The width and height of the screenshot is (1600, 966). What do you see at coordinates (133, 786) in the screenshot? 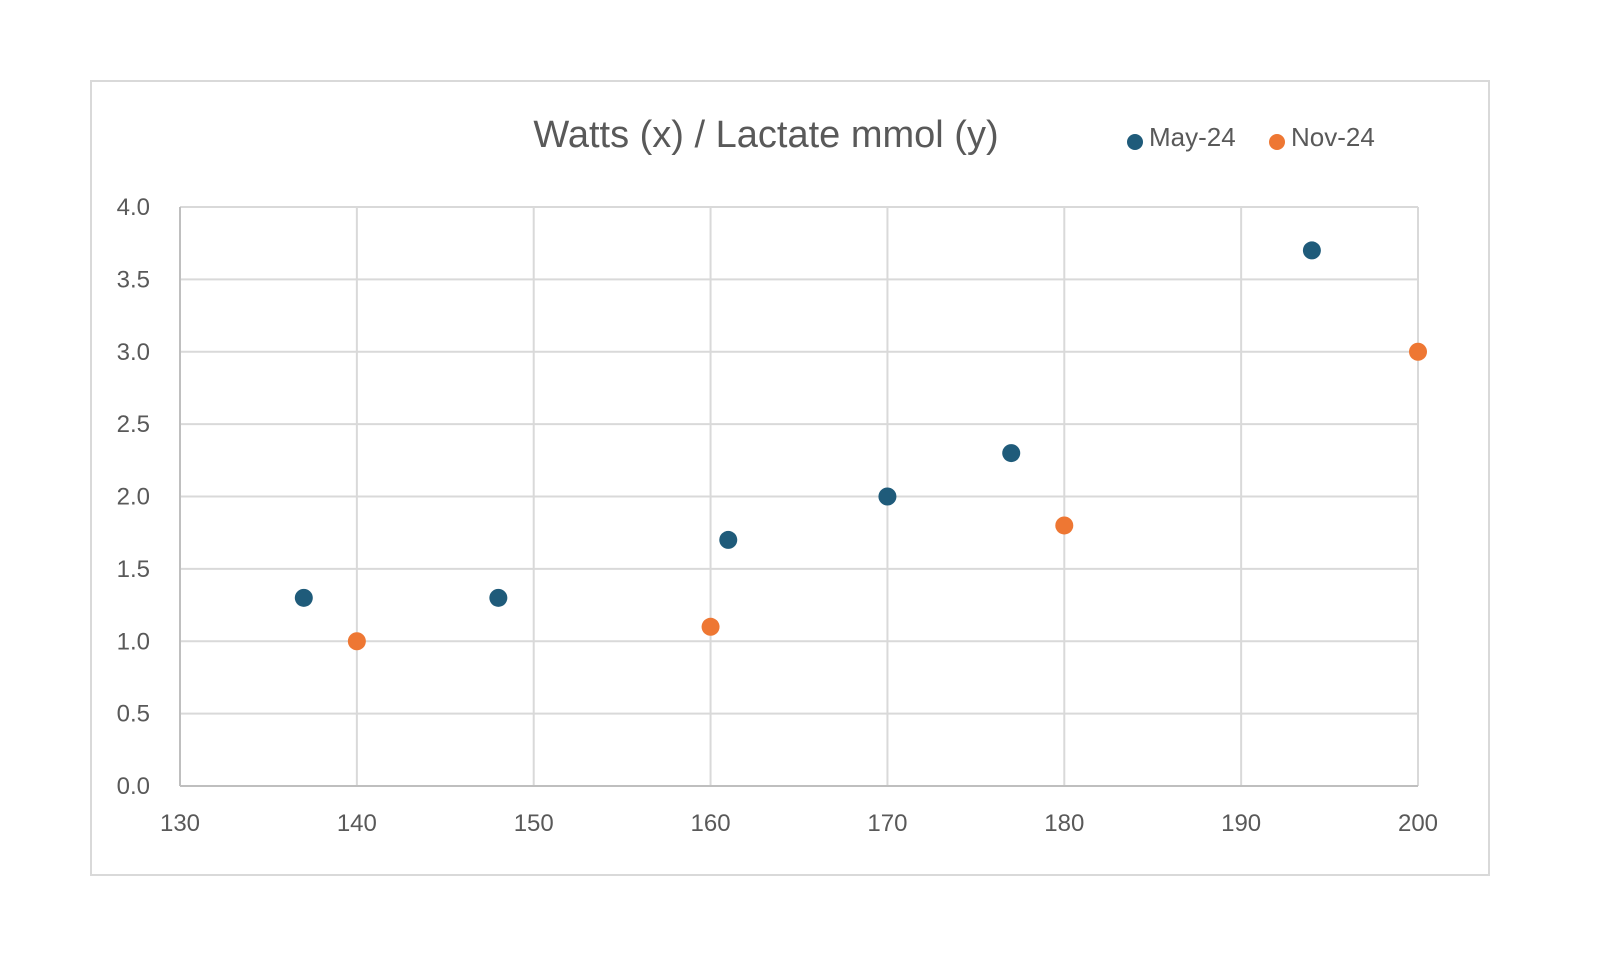
I see `y-tick-label: 0.0` at bounding box center [133, 786].